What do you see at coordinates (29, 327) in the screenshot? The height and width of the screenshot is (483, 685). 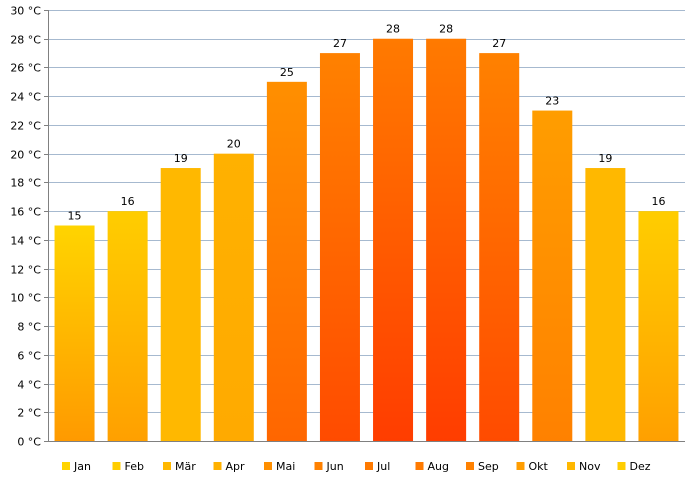 I see `y-tick-label: 8 °C` at bounding box center [29, 327].